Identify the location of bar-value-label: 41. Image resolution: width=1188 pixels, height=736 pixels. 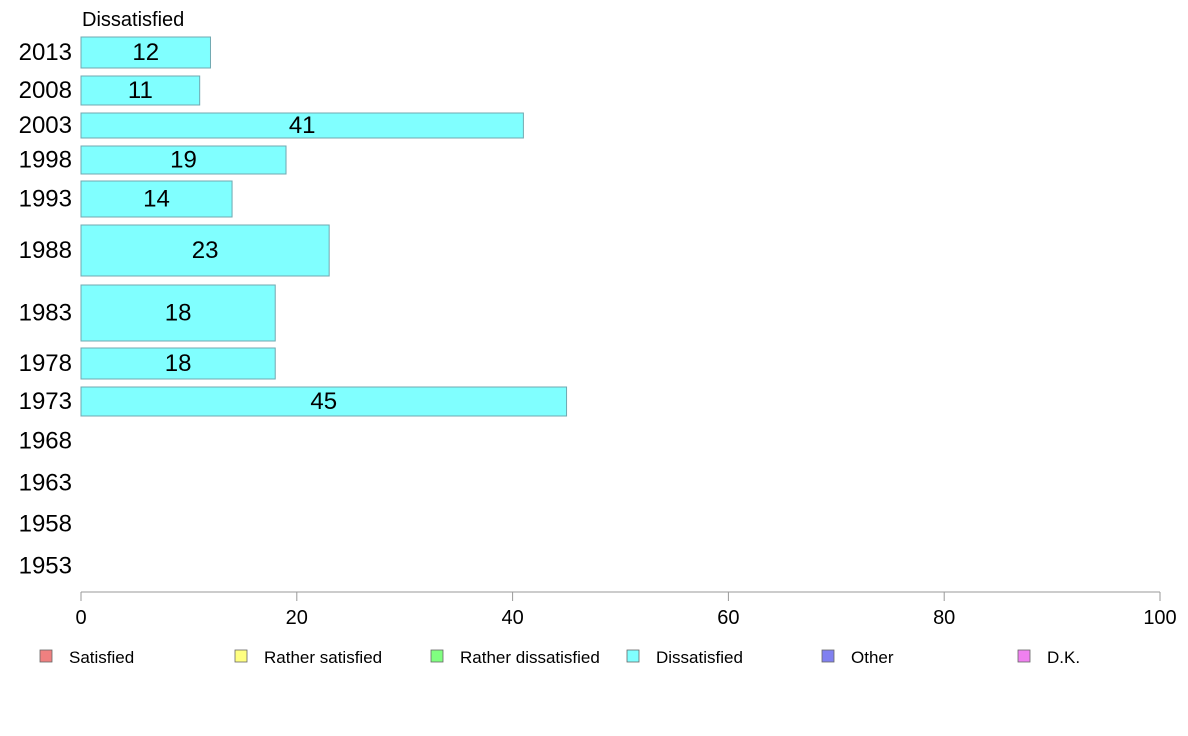
(302, 125).